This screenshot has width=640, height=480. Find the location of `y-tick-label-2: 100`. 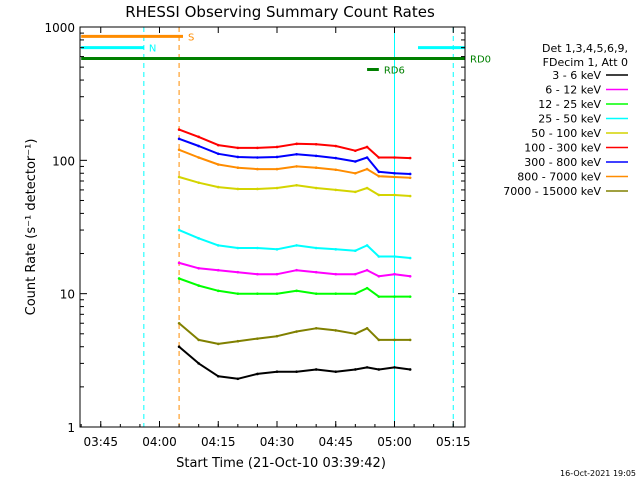

y-tick-label-2: 100 is located at coordinates (63, 161).